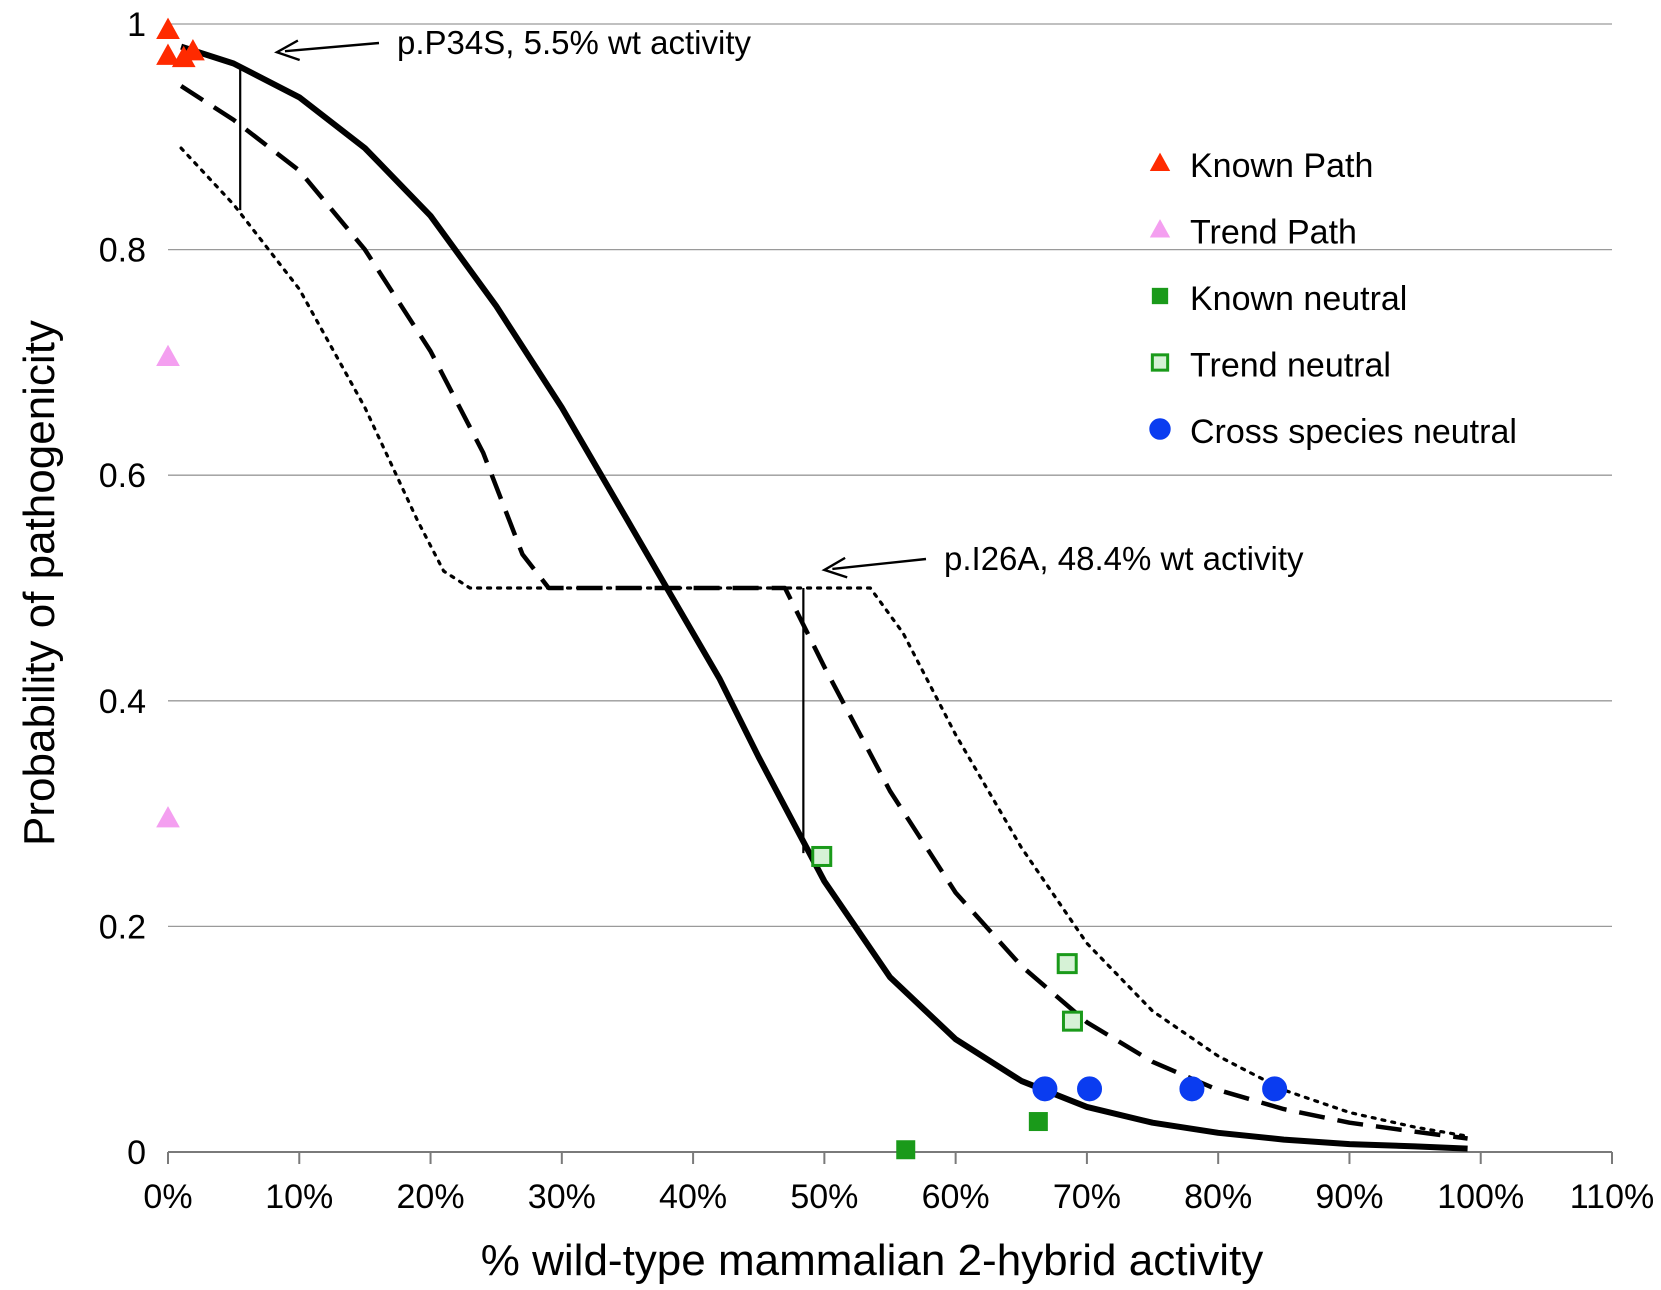 This screenshot has height=1290, width=1661. I want to click on legend-marker-trend-path, so click(1160, 228).